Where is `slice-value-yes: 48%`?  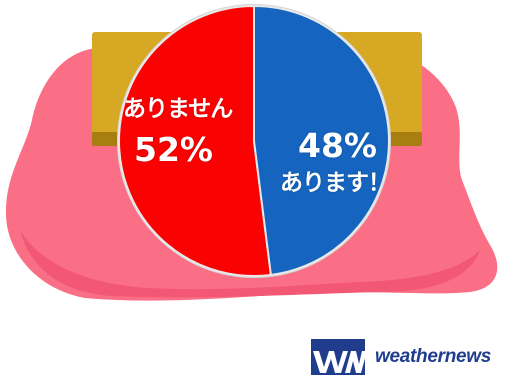 slice-value-yes: 48% is located at coordinates (337, 145).